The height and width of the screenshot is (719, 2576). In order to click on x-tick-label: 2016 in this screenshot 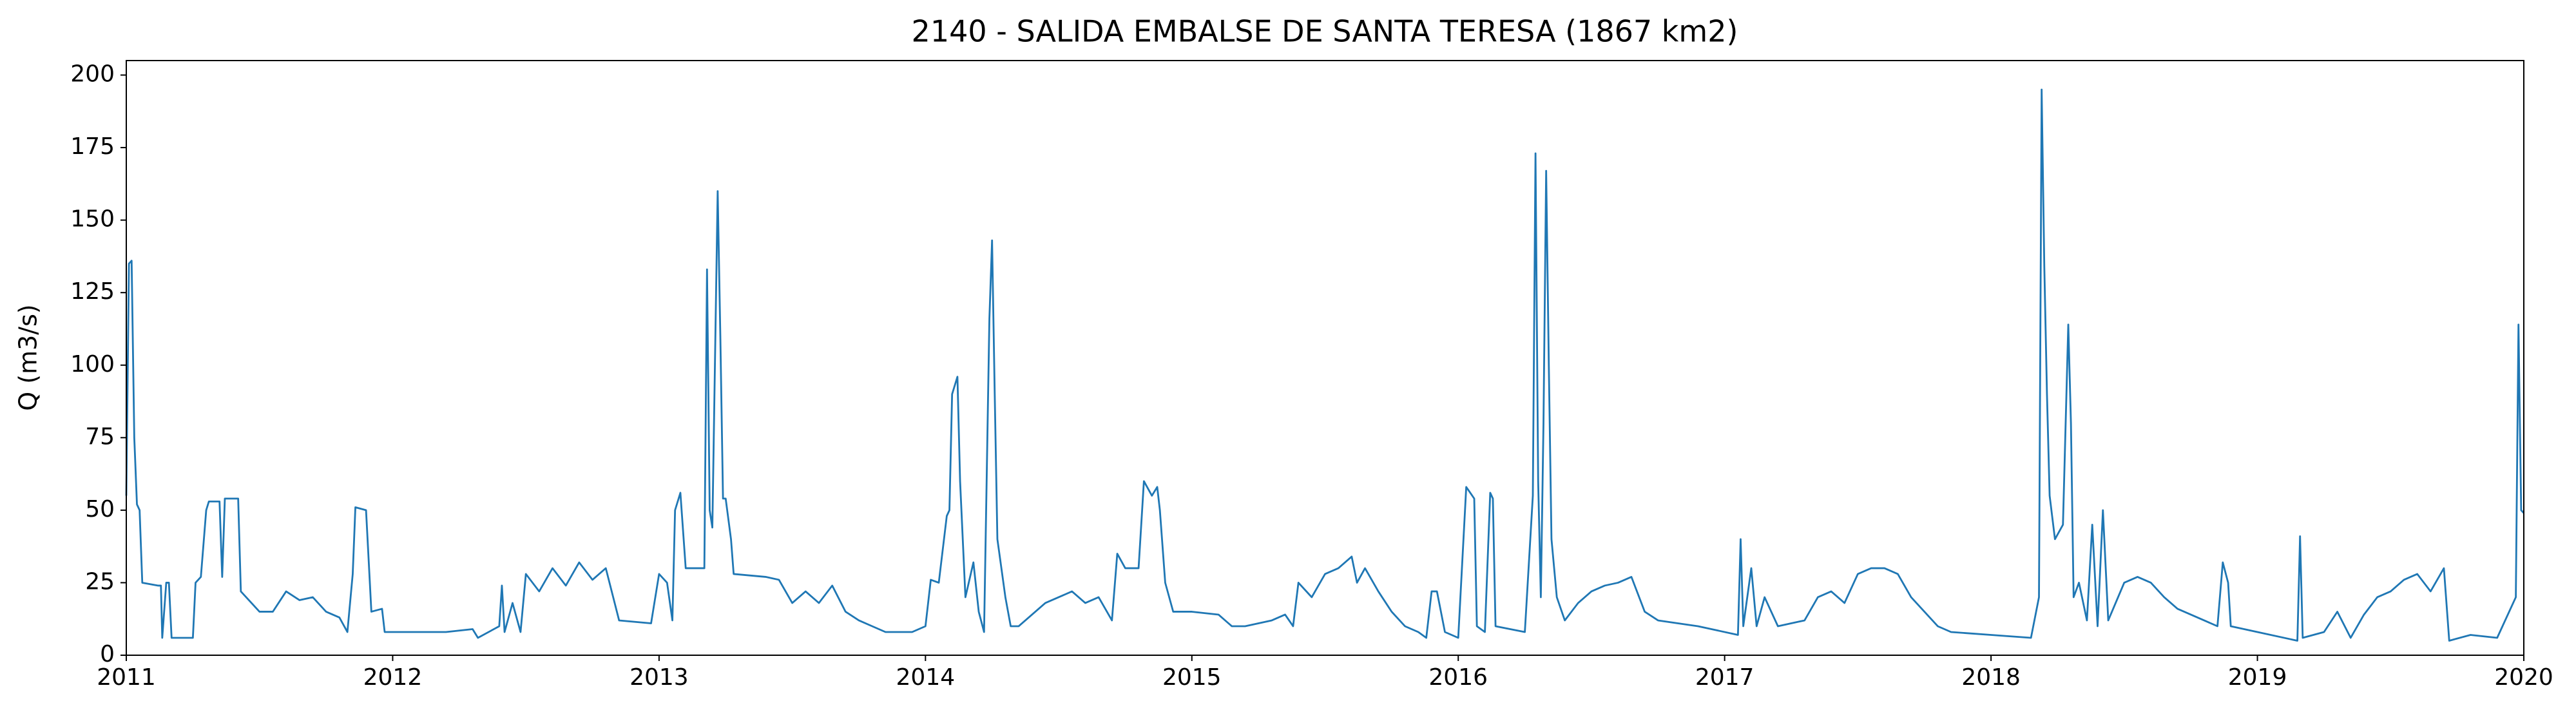, I will do `click(1458, 677)`.